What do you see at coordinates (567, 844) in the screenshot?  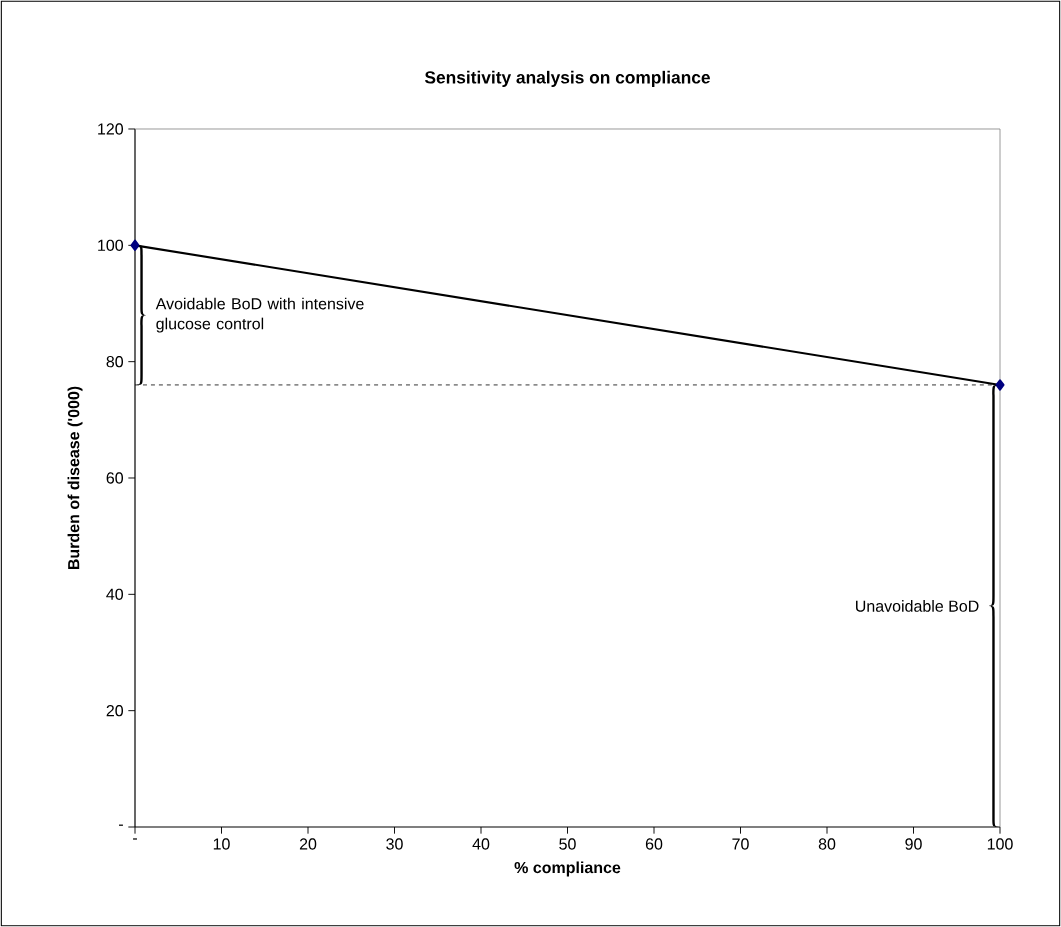 I see `x-tick-label: 50` at bounding box center [567, 844].